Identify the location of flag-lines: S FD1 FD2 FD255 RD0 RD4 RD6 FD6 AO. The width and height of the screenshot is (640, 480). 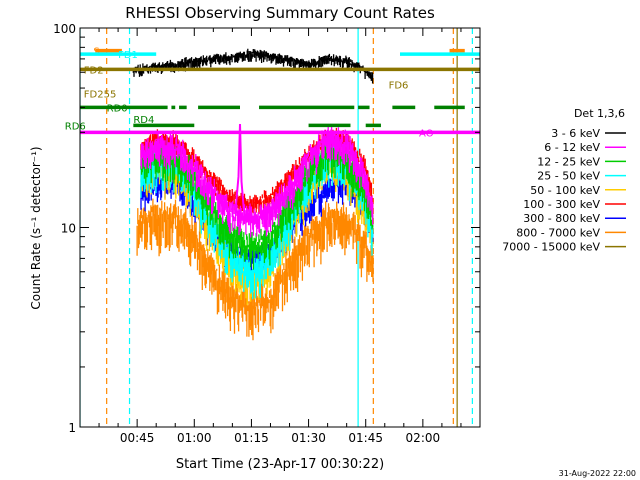
(272, 93).